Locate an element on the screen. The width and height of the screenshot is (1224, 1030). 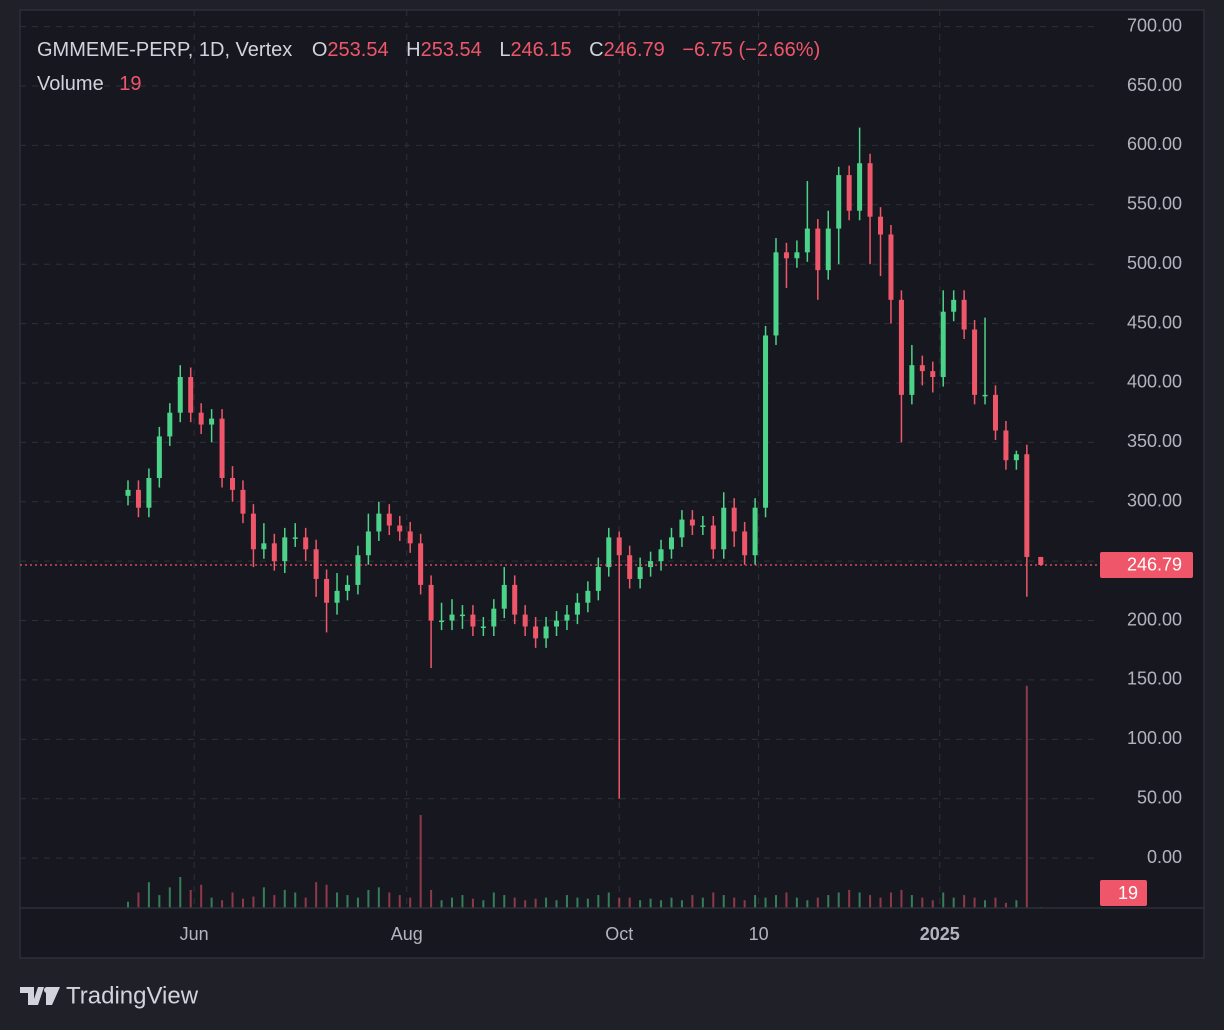
y-tick-label: 650.00 is located at coordinates (1154, 85).